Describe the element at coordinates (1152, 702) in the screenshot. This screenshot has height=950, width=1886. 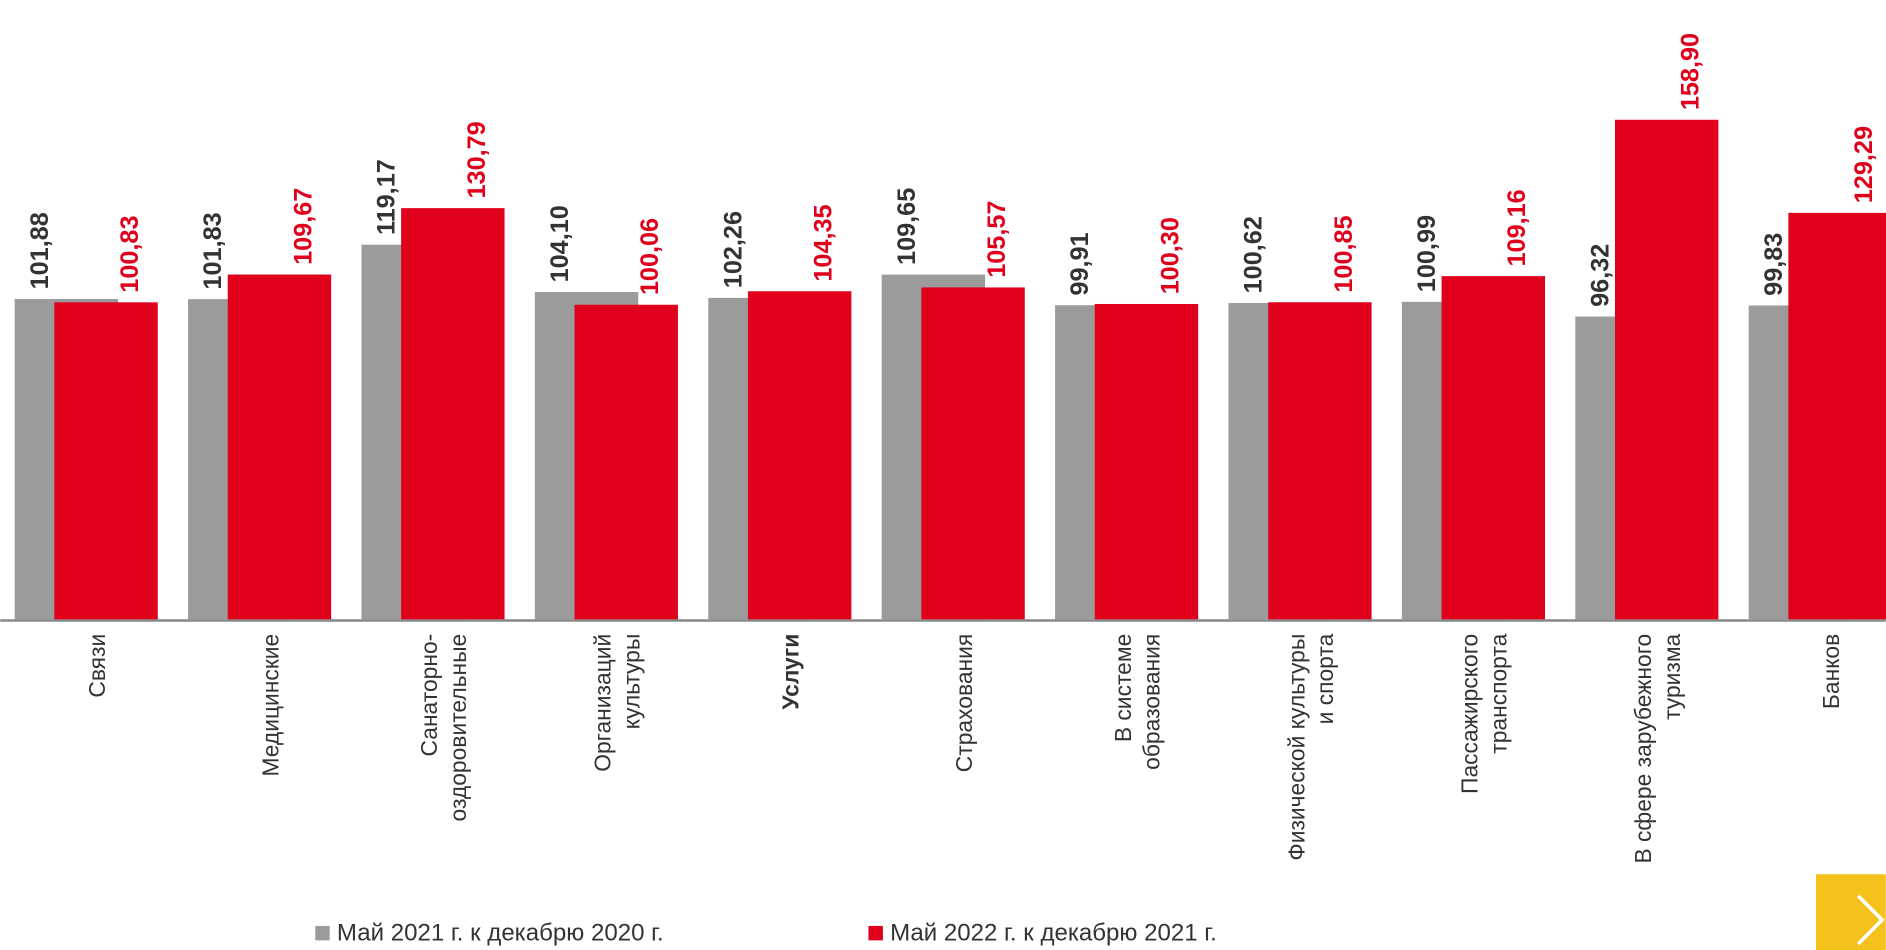
I see `x-tick-label: образования` at that location.